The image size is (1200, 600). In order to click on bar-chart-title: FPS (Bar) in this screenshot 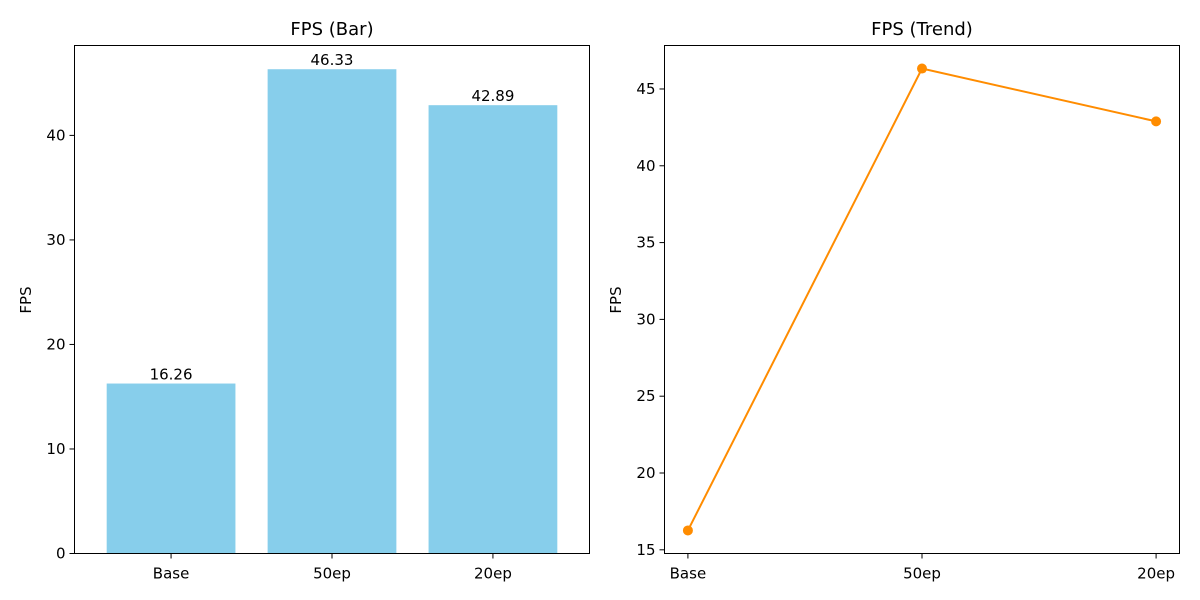, I will do `click(331, 29)`.